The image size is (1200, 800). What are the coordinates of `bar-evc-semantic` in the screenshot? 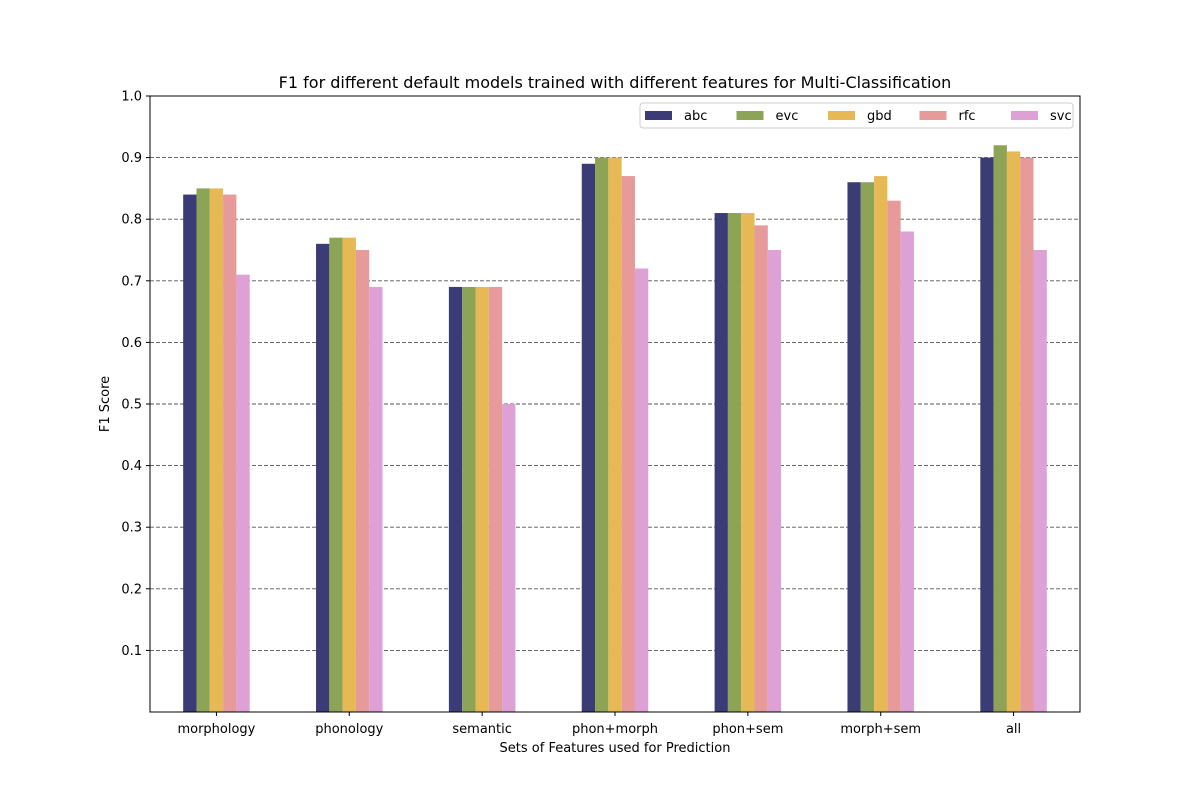 It's located at (469, 499).